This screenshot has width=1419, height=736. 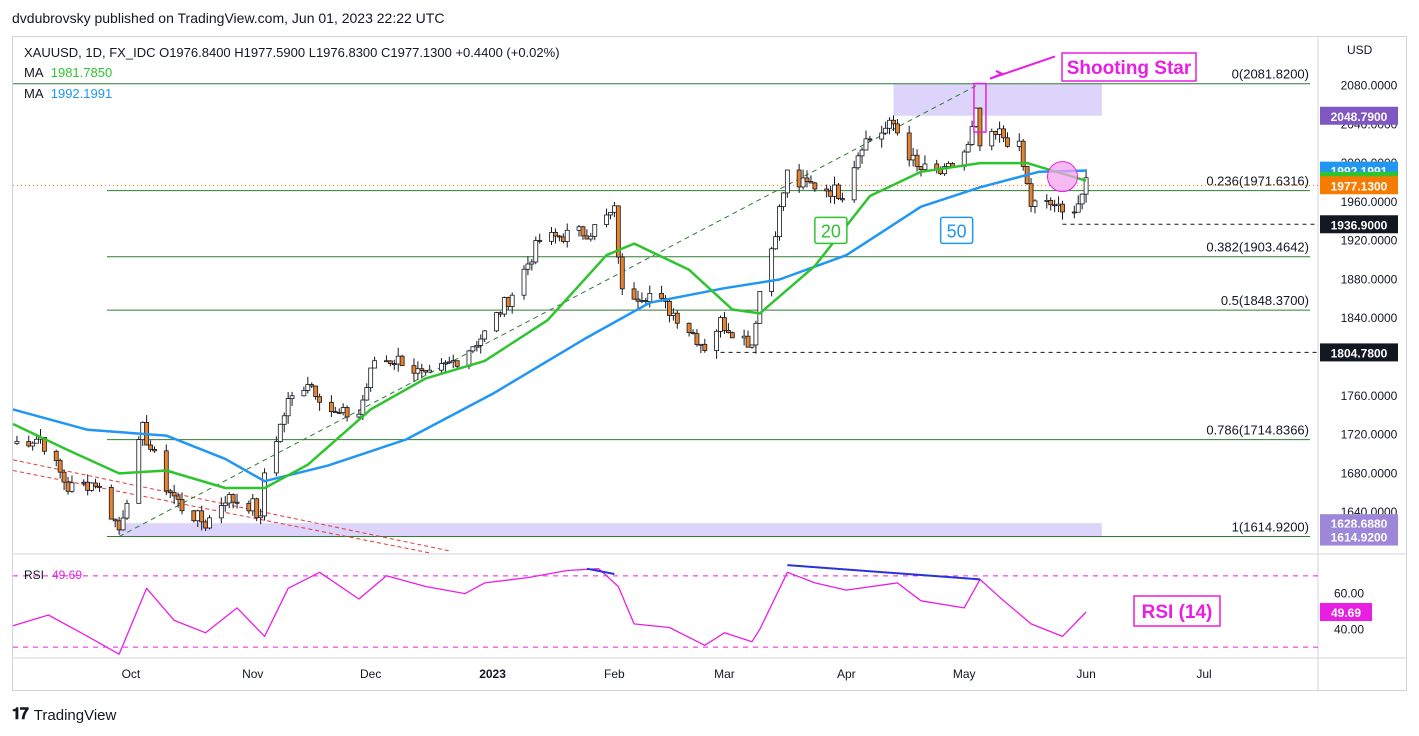 I want to click on ma50-tag-box, so click(x=956, y=230).